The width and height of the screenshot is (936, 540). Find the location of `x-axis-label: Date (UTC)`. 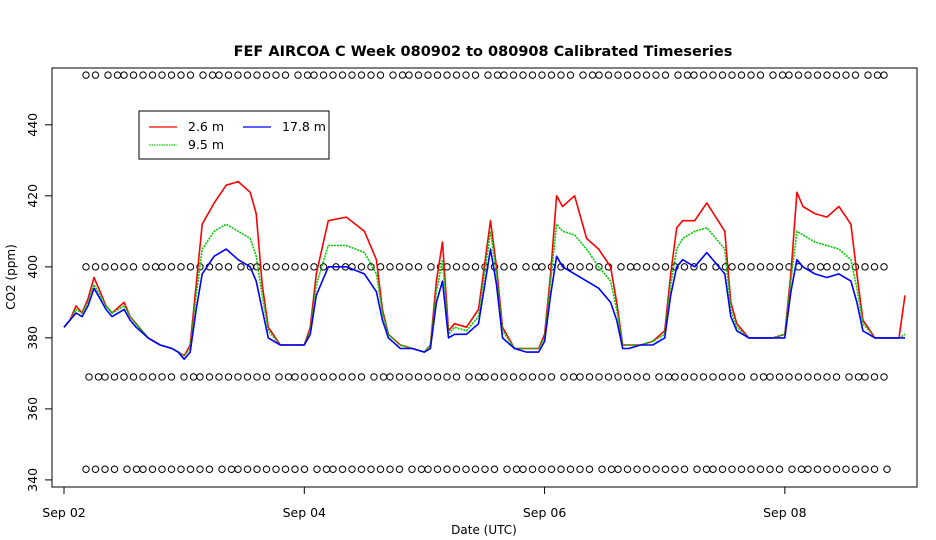

x-axis-label: Date (UTC) is located at coordinates (484, 530).